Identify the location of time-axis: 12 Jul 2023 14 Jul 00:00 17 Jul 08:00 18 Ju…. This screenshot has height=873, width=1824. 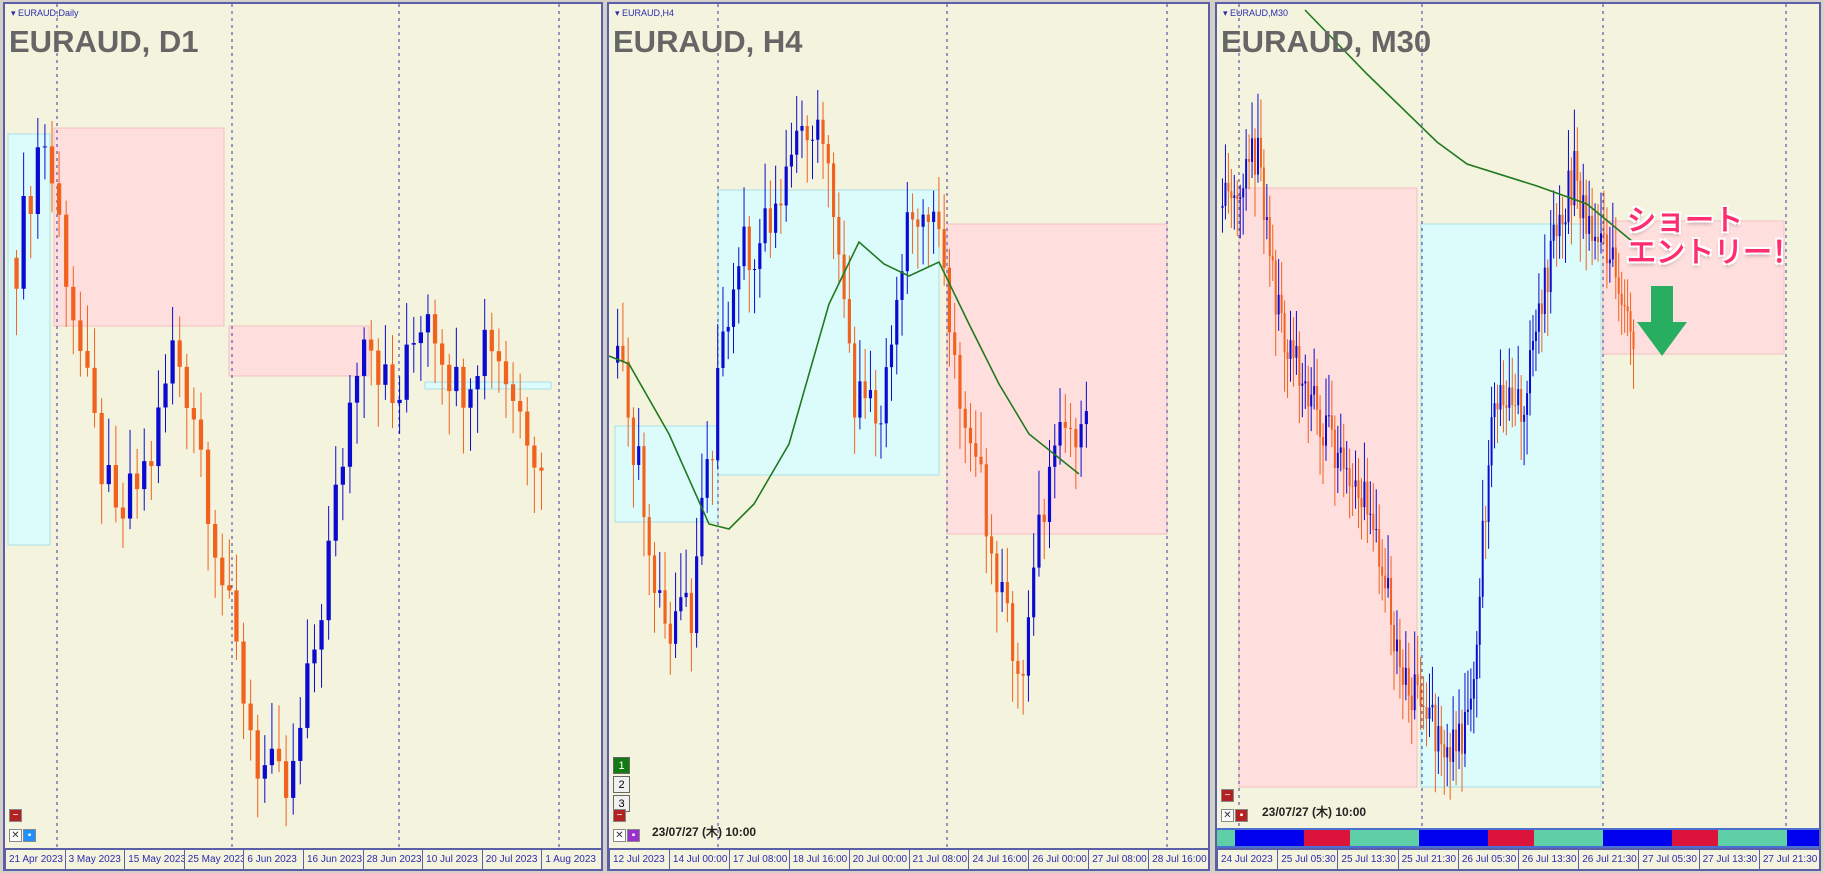
(908, 858).